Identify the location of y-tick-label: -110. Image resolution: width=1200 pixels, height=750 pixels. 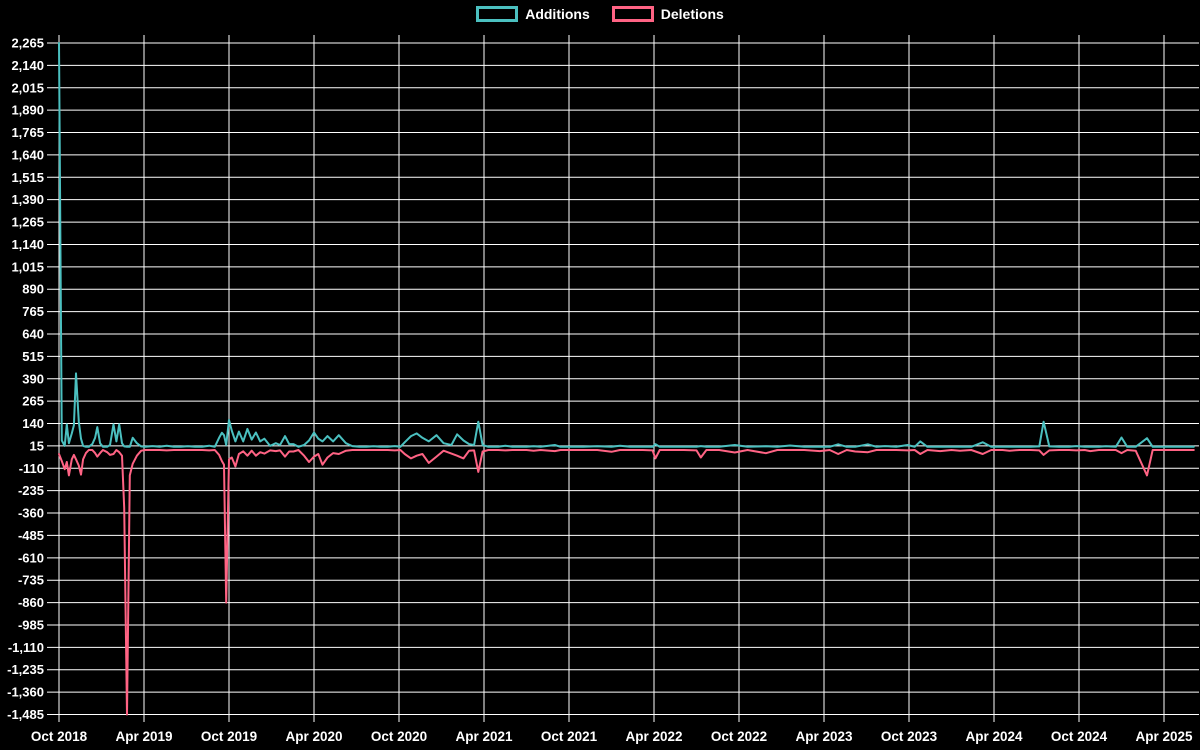
(31, 468).